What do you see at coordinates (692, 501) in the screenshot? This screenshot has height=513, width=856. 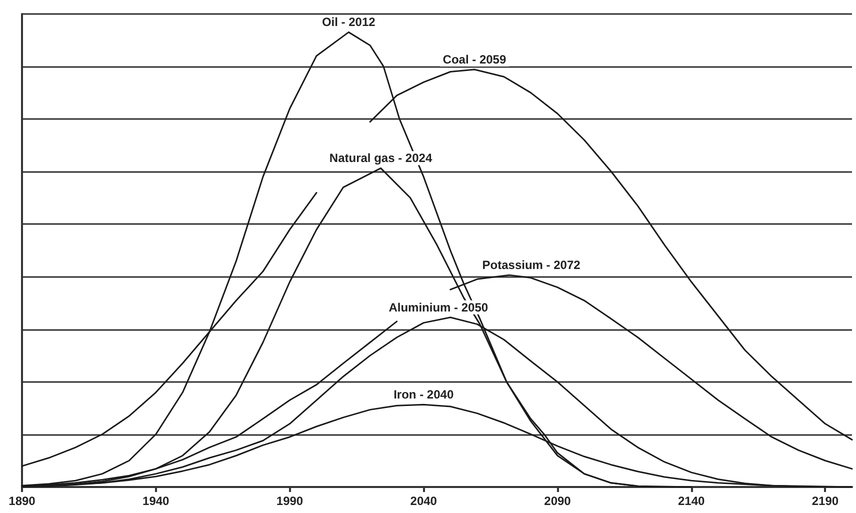 I see `x-tick-label: 2140` at bounding box center [692, 501].